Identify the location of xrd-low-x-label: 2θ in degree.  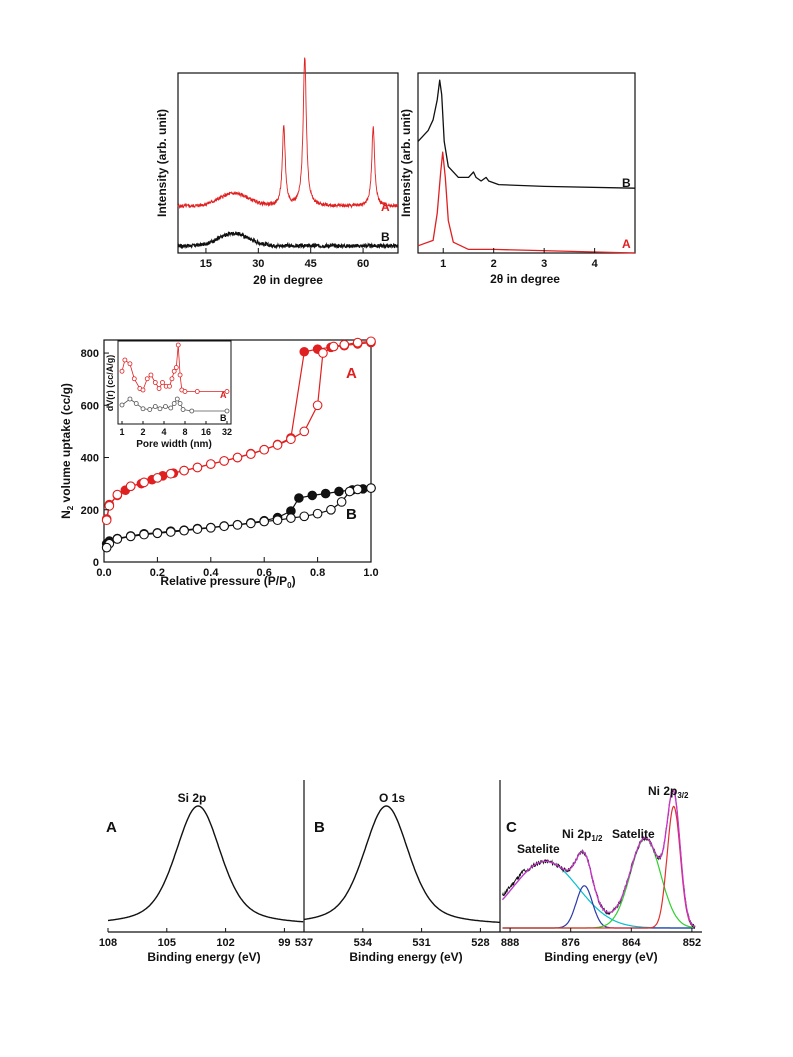
(525, 279).